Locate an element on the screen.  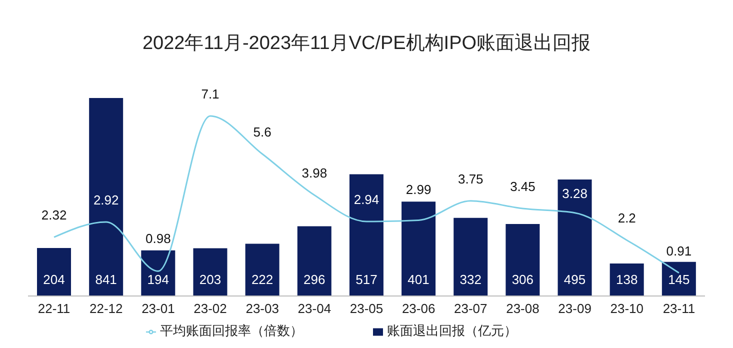
x-tick-label: 23-11 is located at coordinates (679, 308).